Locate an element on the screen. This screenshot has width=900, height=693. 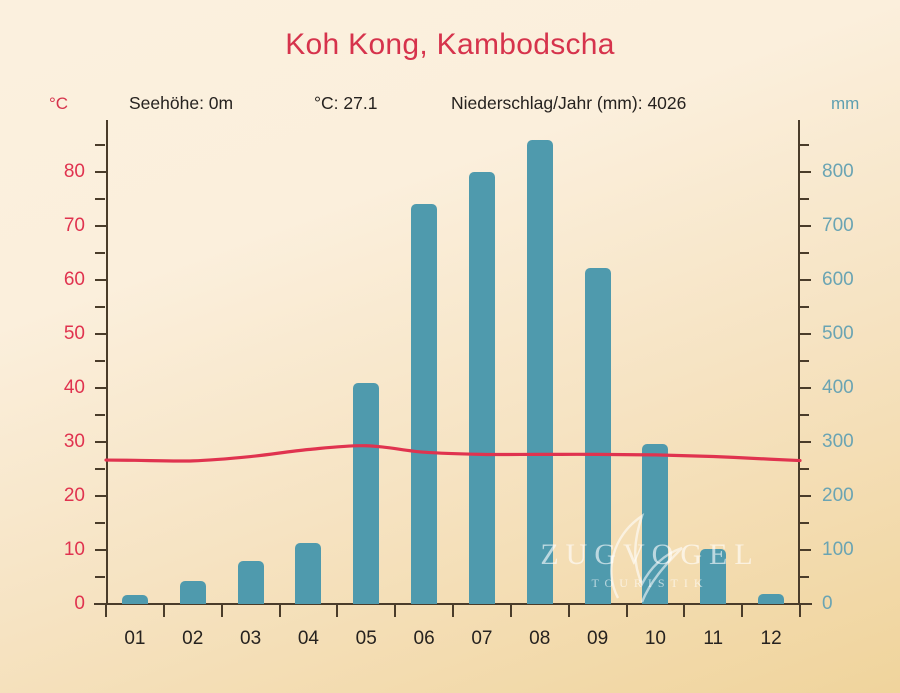
x-axis-month-label: 12 is located at coordinates (771, 638).